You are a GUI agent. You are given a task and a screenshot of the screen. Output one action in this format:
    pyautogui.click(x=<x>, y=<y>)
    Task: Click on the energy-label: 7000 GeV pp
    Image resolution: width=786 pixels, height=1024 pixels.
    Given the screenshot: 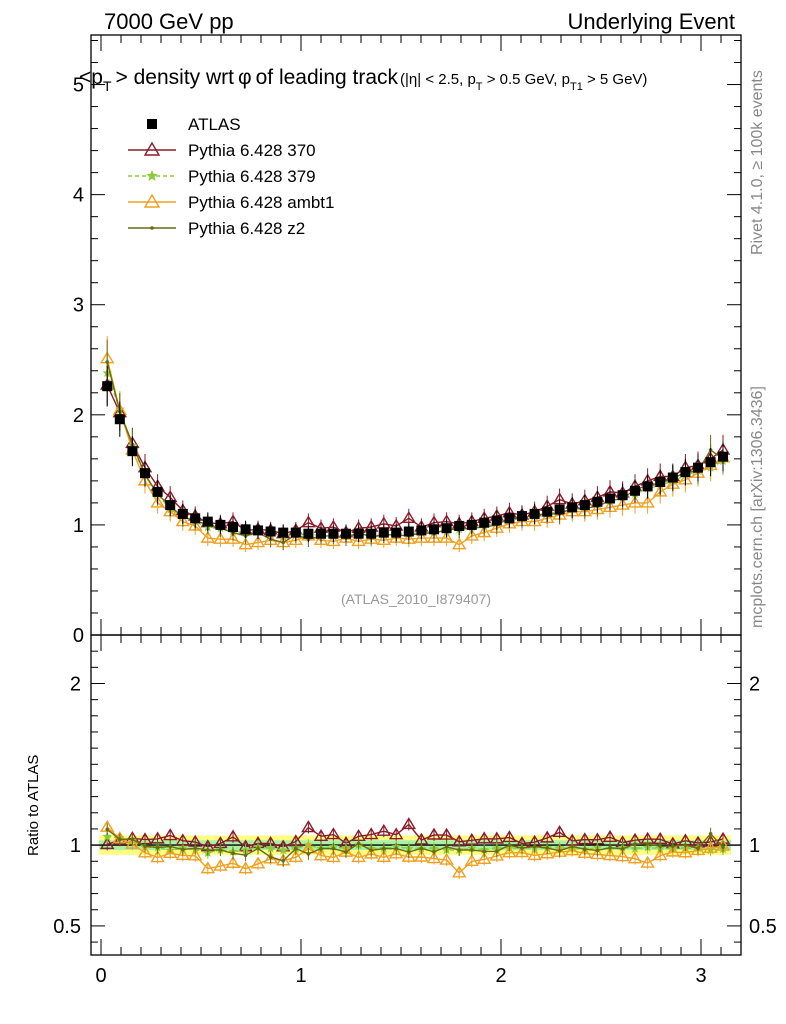 What is the action you would take?
    pyautogui.click(x=169, y=21)
    